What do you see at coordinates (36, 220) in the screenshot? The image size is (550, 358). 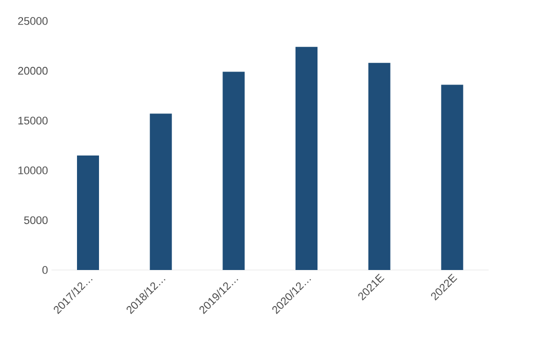 I see `y-tick-label: 5000` at bounding box center [36, 220].